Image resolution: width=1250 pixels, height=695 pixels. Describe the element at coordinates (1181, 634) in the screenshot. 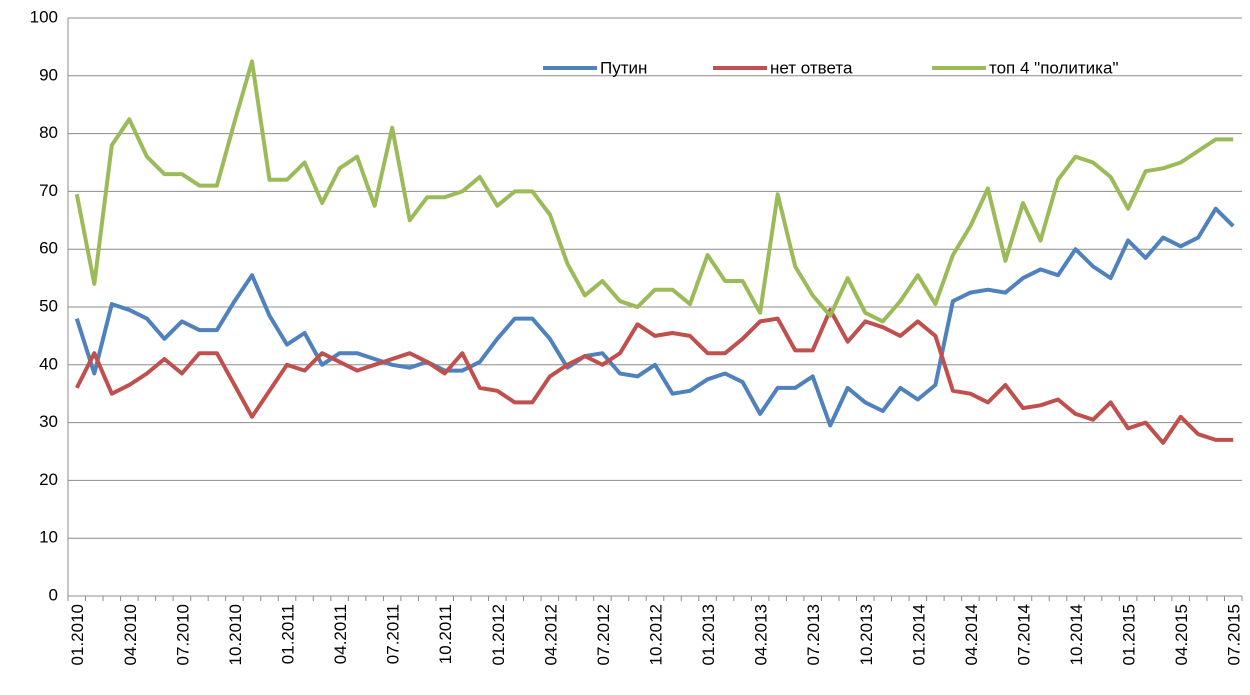

I see `x-tick-label: 04.2015` at that location.